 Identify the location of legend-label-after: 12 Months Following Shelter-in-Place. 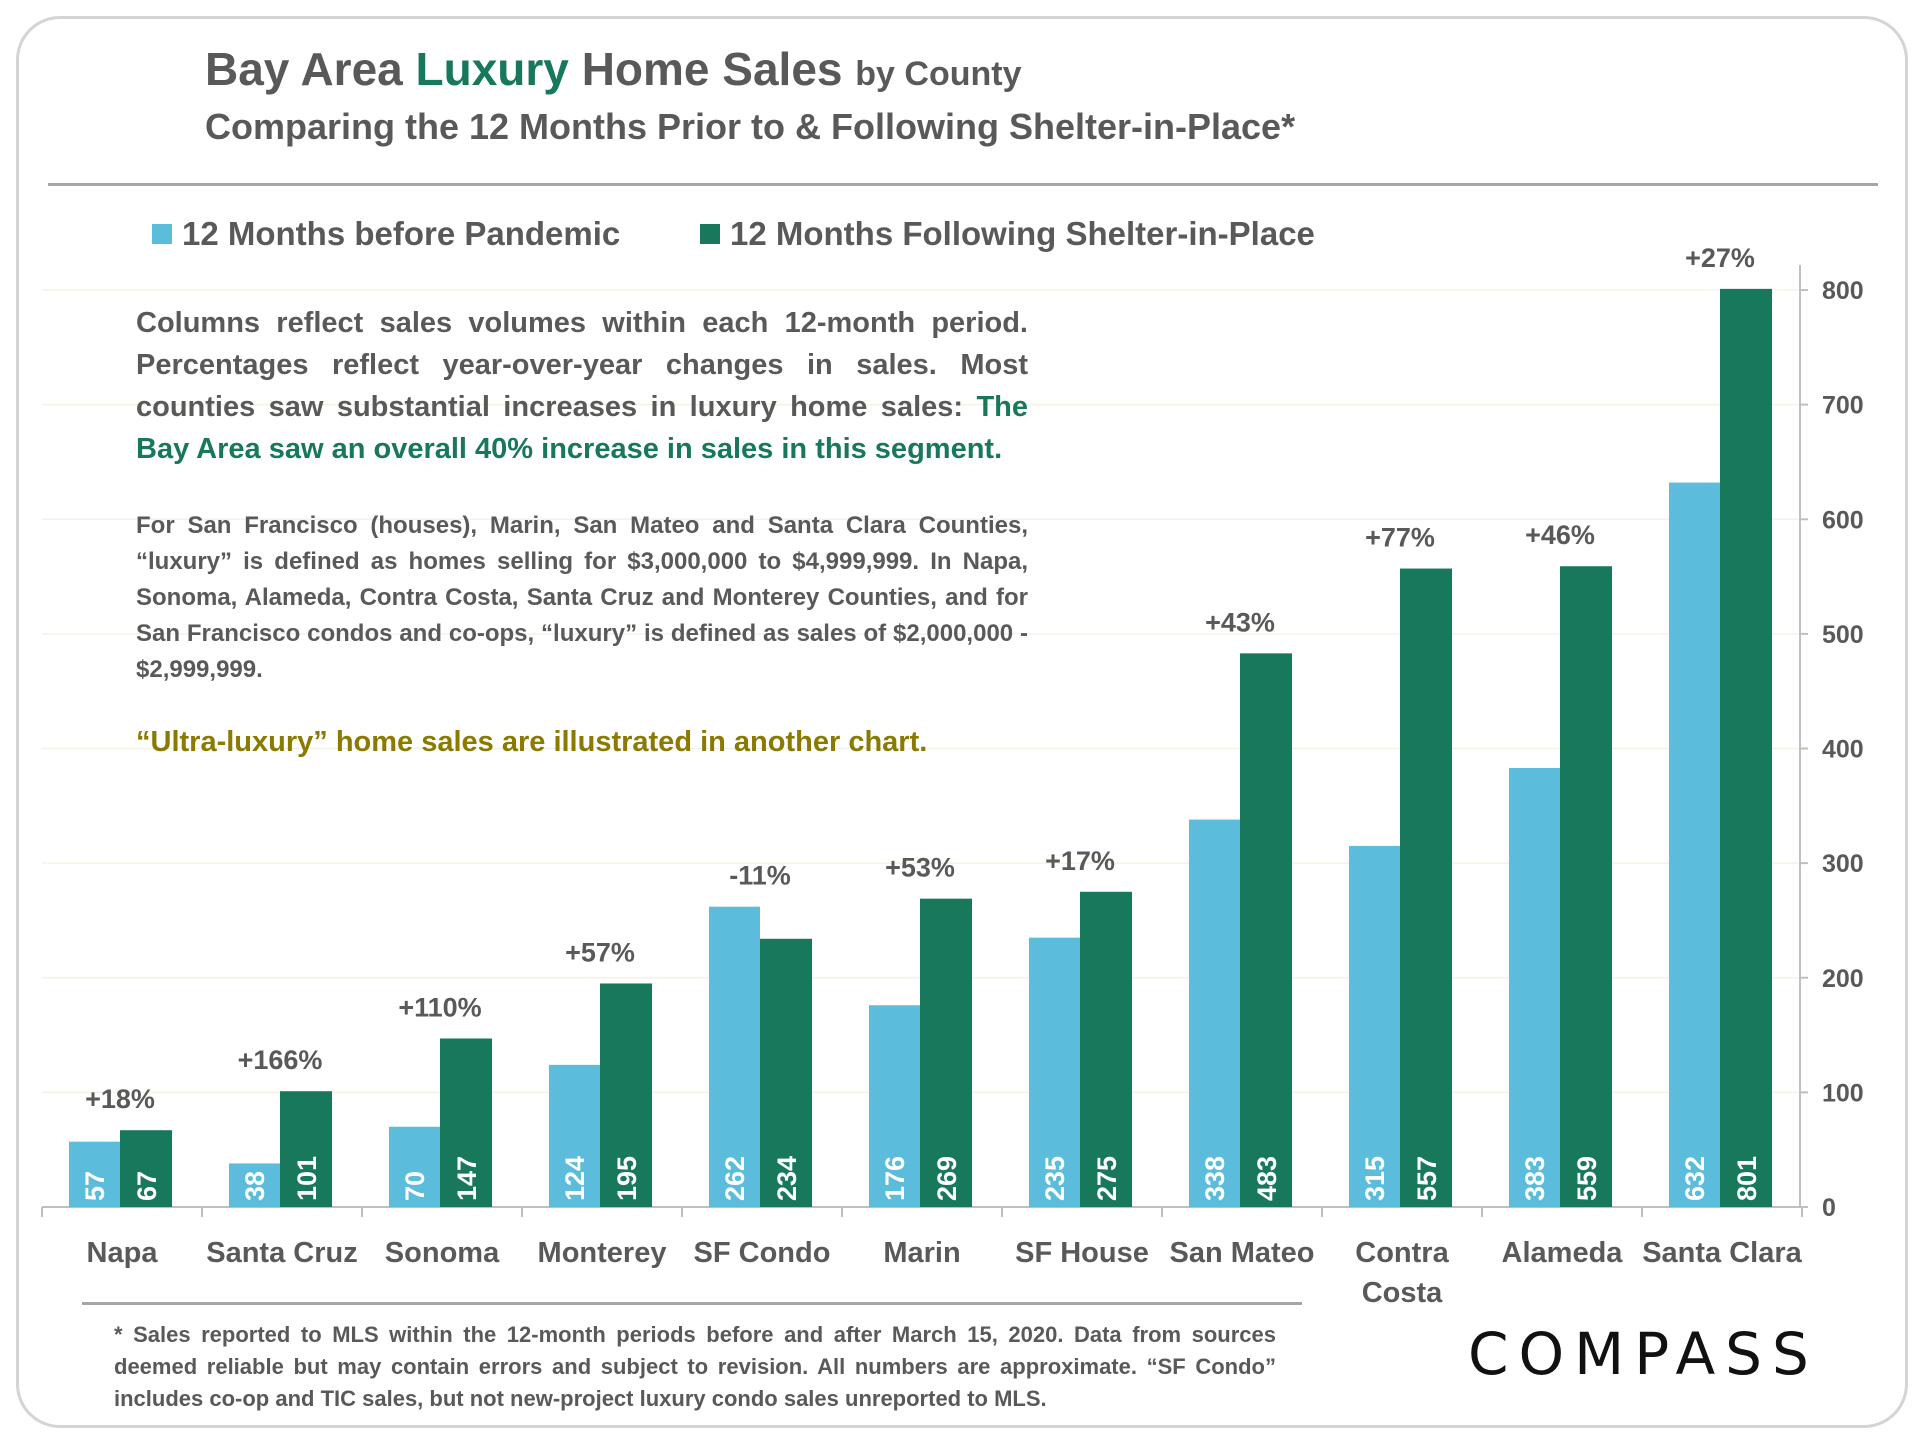
(1022, 233).